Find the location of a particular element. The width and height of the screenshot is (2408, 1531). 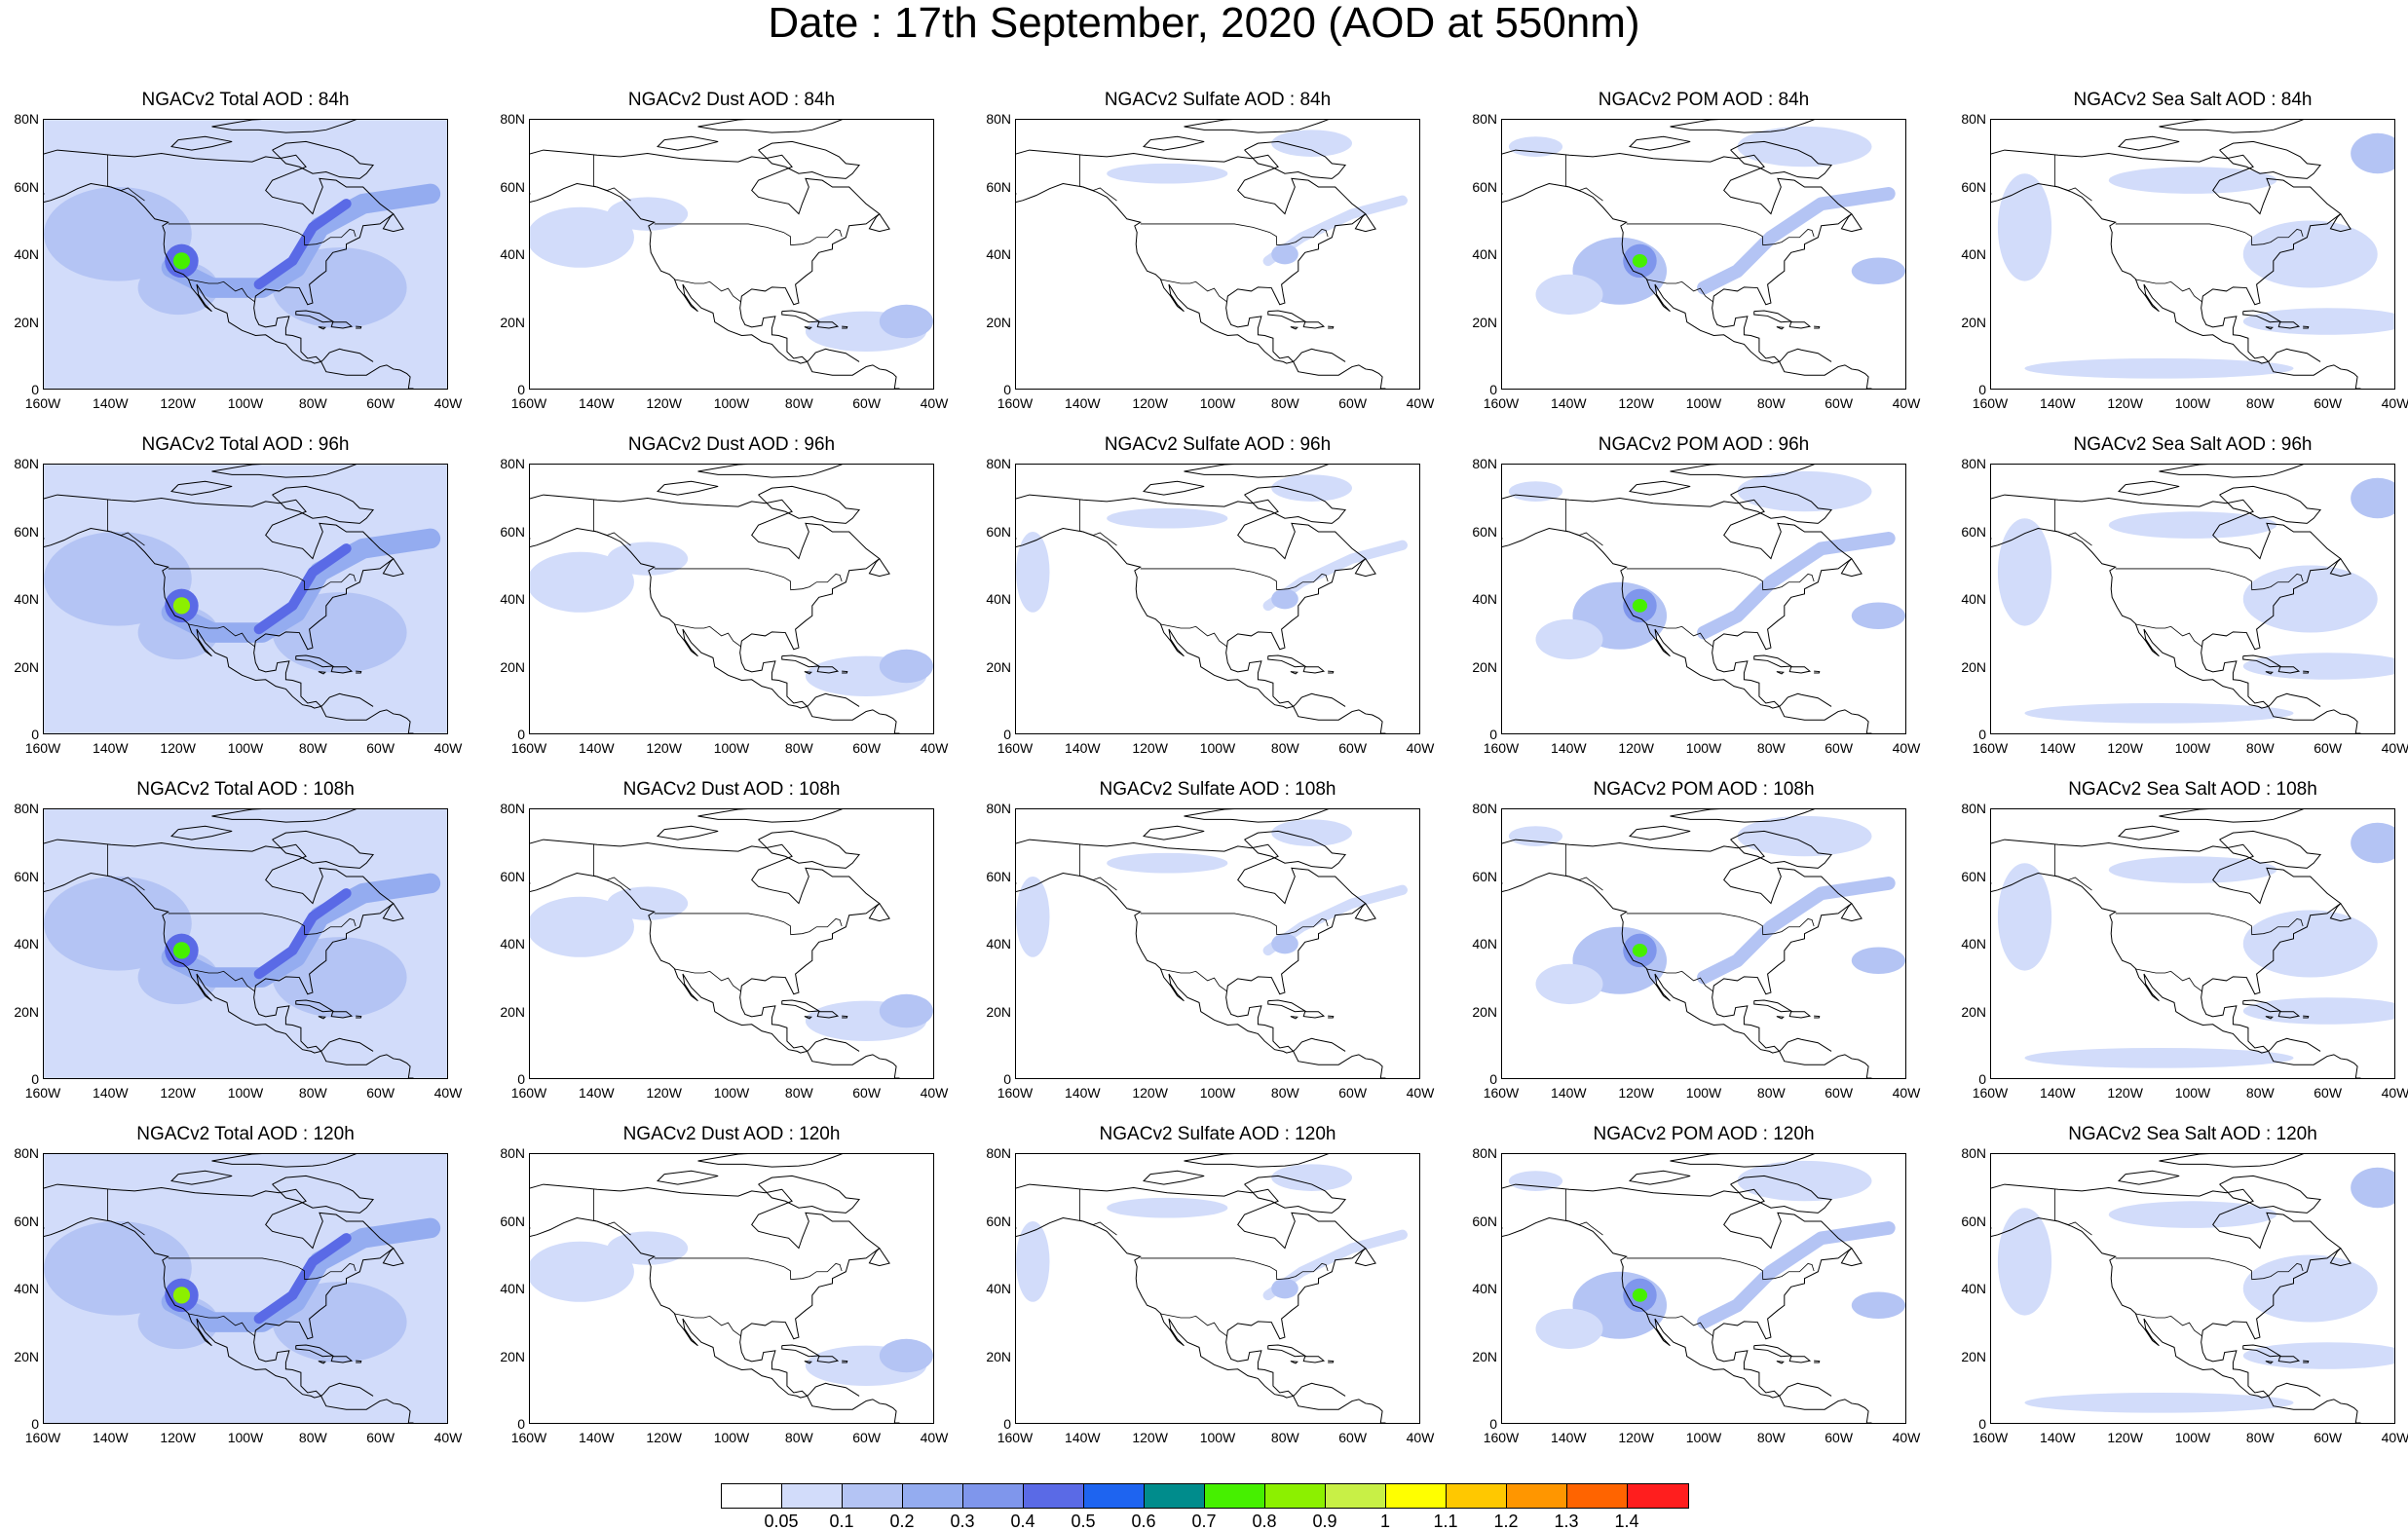

colorbar-label: 0.1 is located at coordinates (841, 1521).